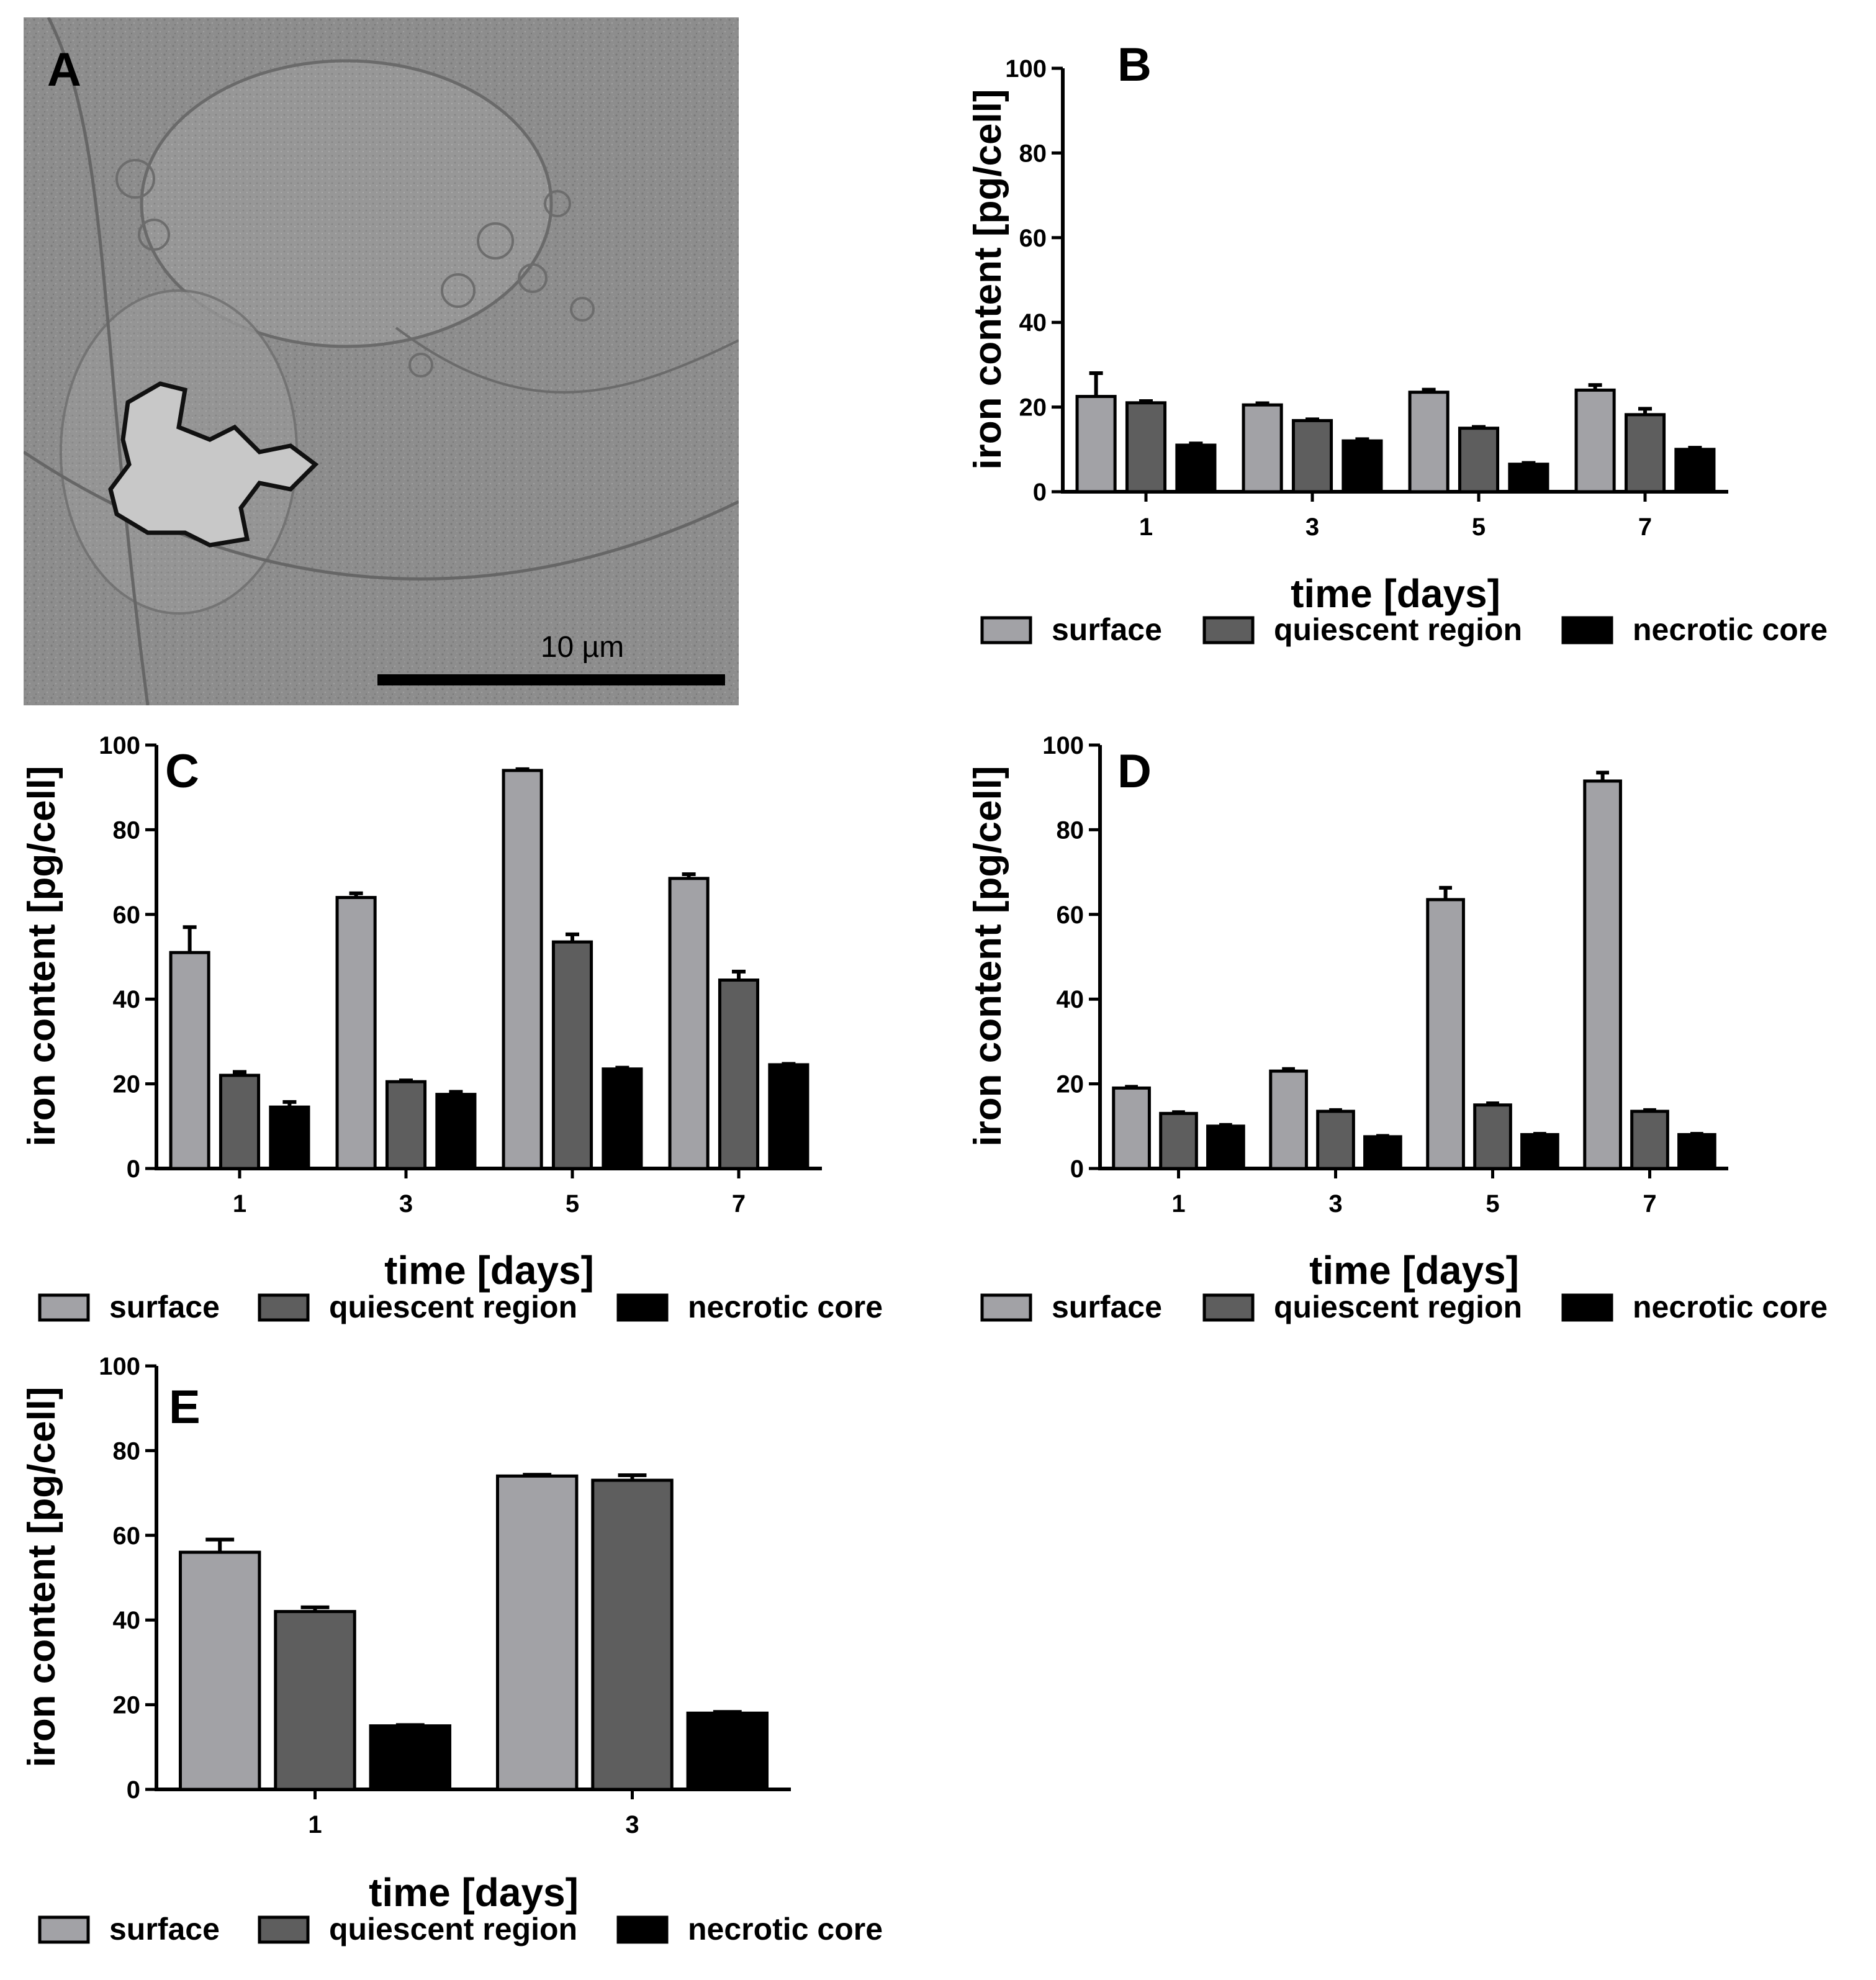 The width and height of the screenshot is (1876, 1980). What do you see at coordinates (213, 464) in the screenshot?
I see `particle-aggregate` at bounding box center [213, 464].